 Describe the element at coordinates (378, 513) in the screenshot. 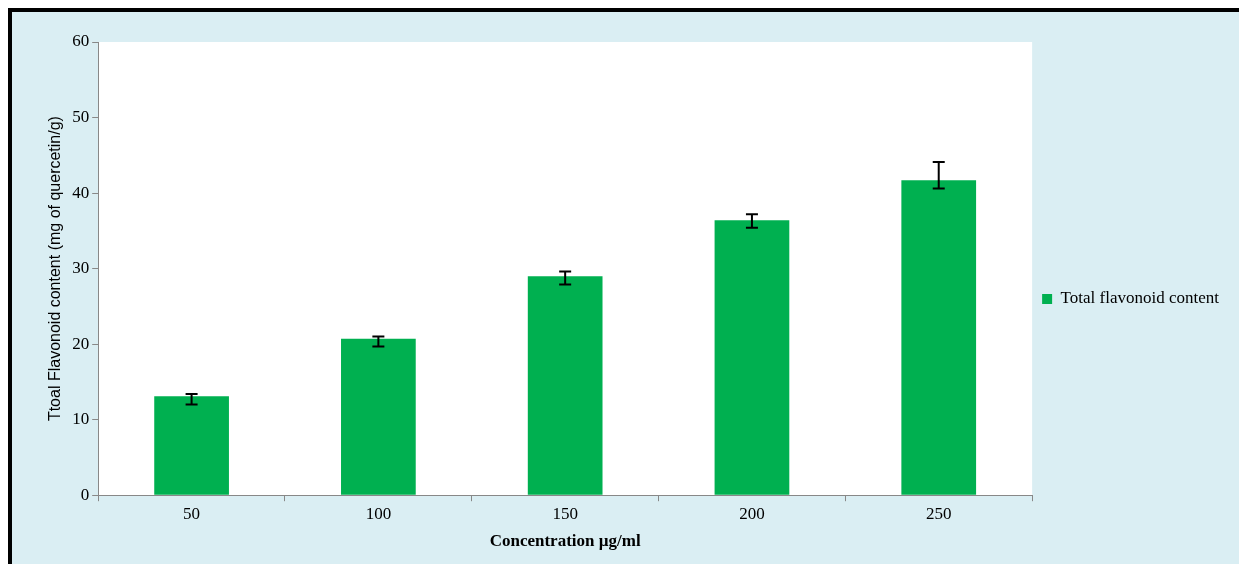

I see `x-tick-label: 100` at that location.